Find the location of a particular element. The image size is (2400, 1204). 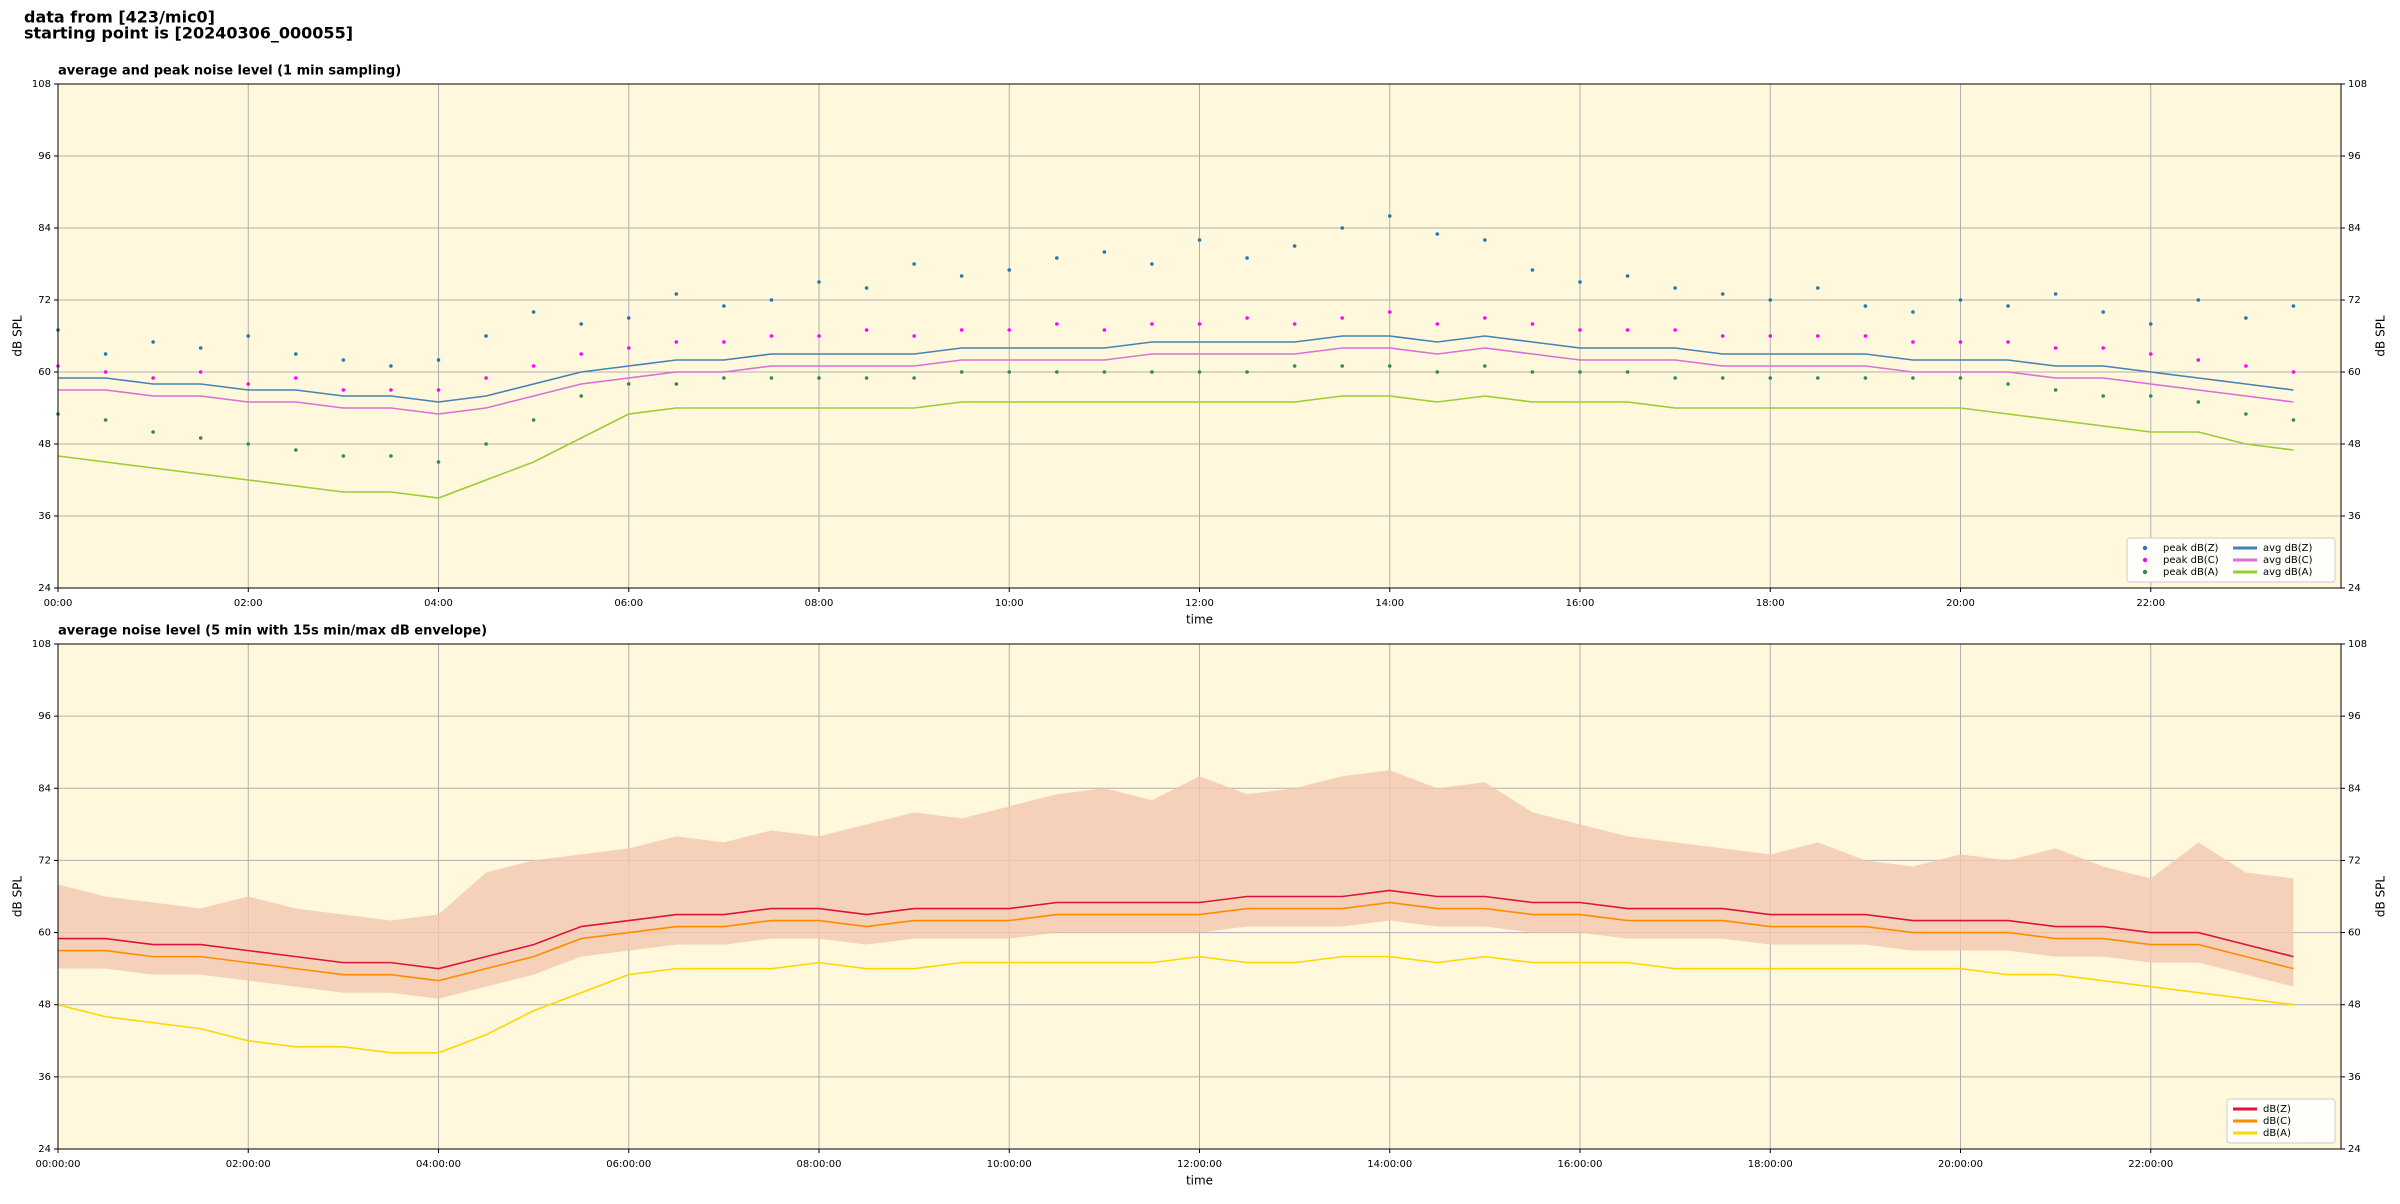

x-tick-label: 10:00:00 is located at coordinates (1009, 1164).